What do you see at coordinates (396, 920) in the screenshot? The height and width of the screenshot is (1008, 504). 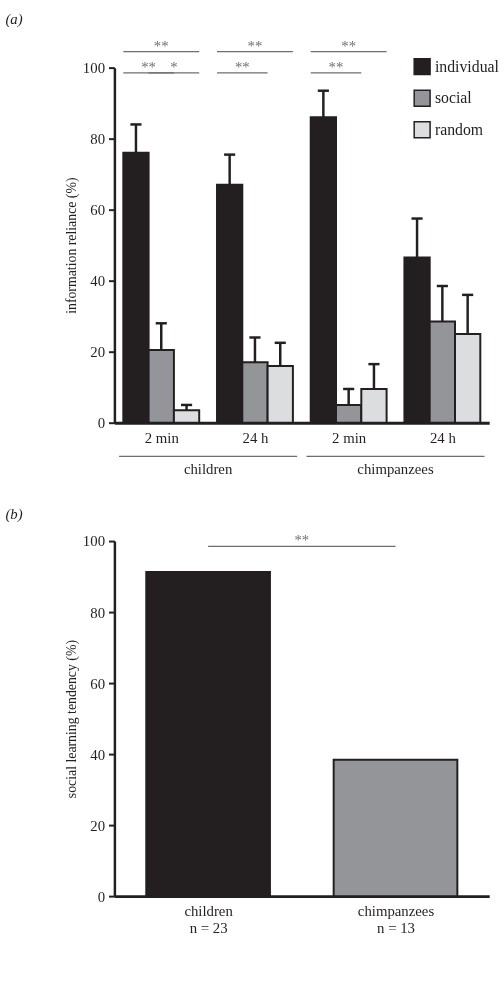 I see `x-tick-label: chimpanzees n = 13` at bounding box center [396, 920].